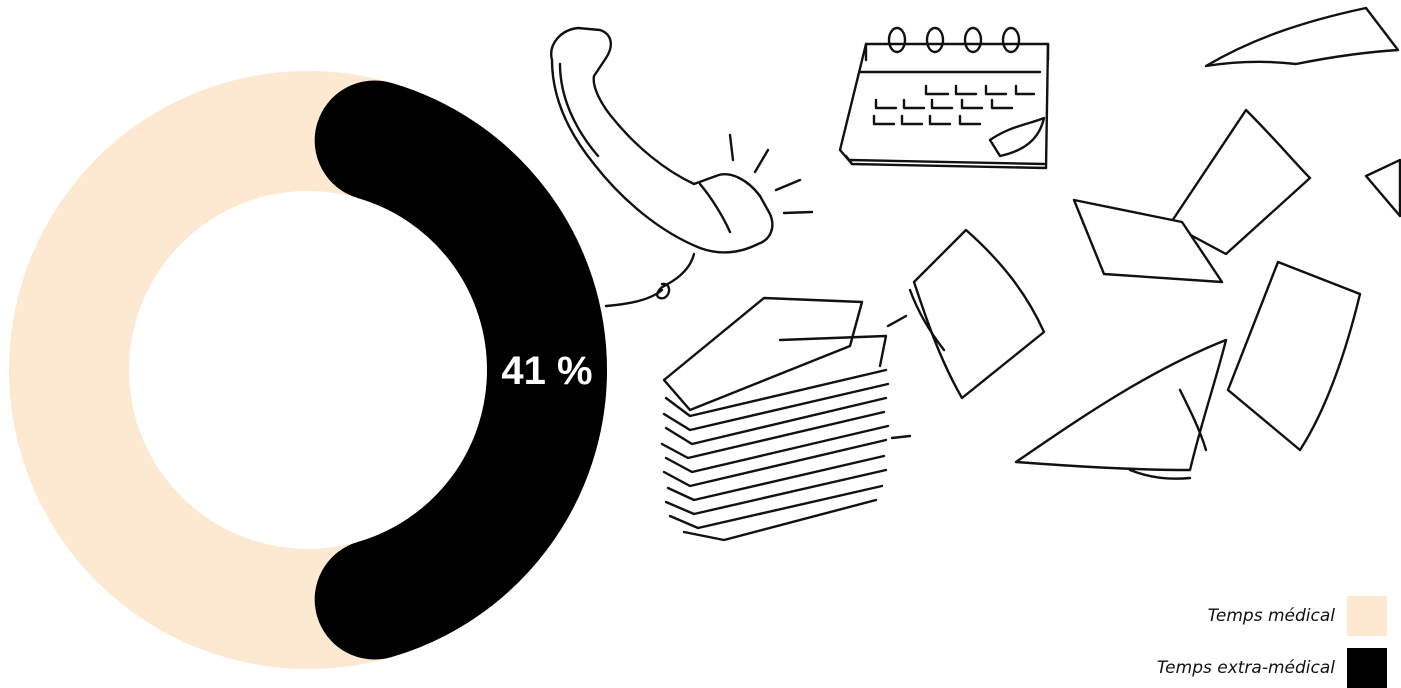 This screenshot has width=1401, height=688. I want to click on paper-stack-icon, so click(786, 419).